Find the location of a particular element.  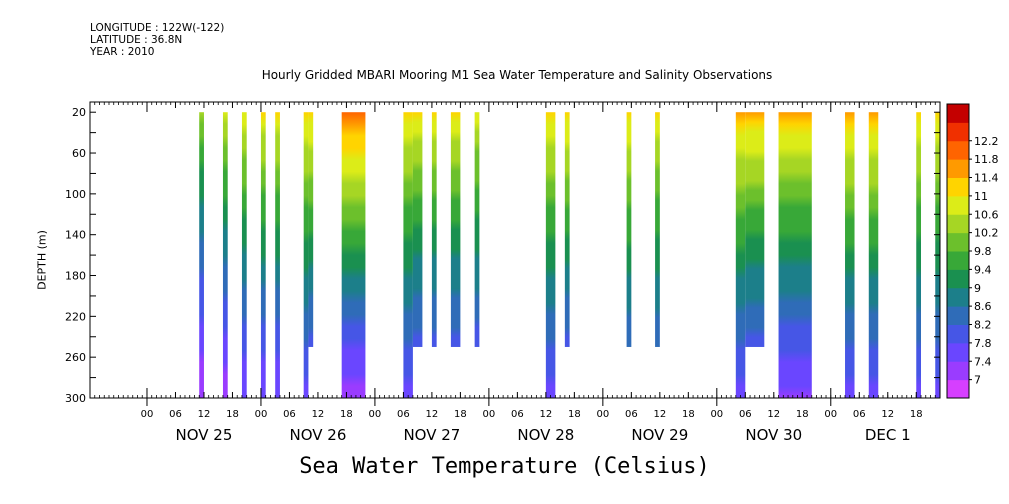

y-tick-label: 260 is located at coordinates (75, 357).